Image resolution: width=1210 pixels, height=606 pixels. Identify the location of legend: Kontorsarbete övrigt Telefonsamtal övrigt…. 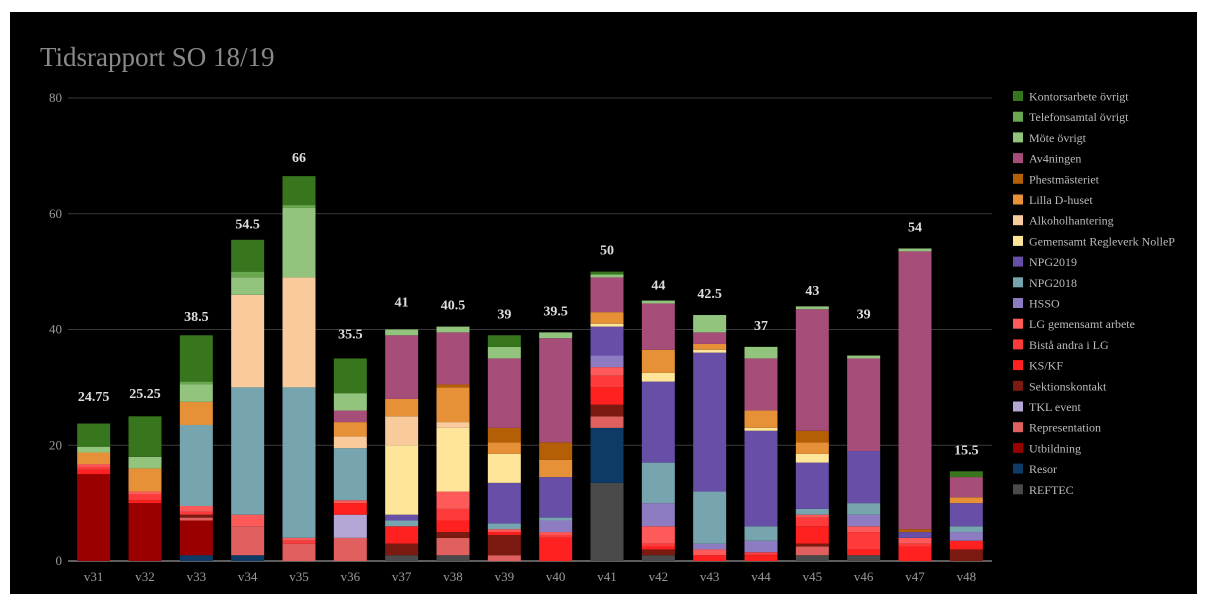
(1094, 293).